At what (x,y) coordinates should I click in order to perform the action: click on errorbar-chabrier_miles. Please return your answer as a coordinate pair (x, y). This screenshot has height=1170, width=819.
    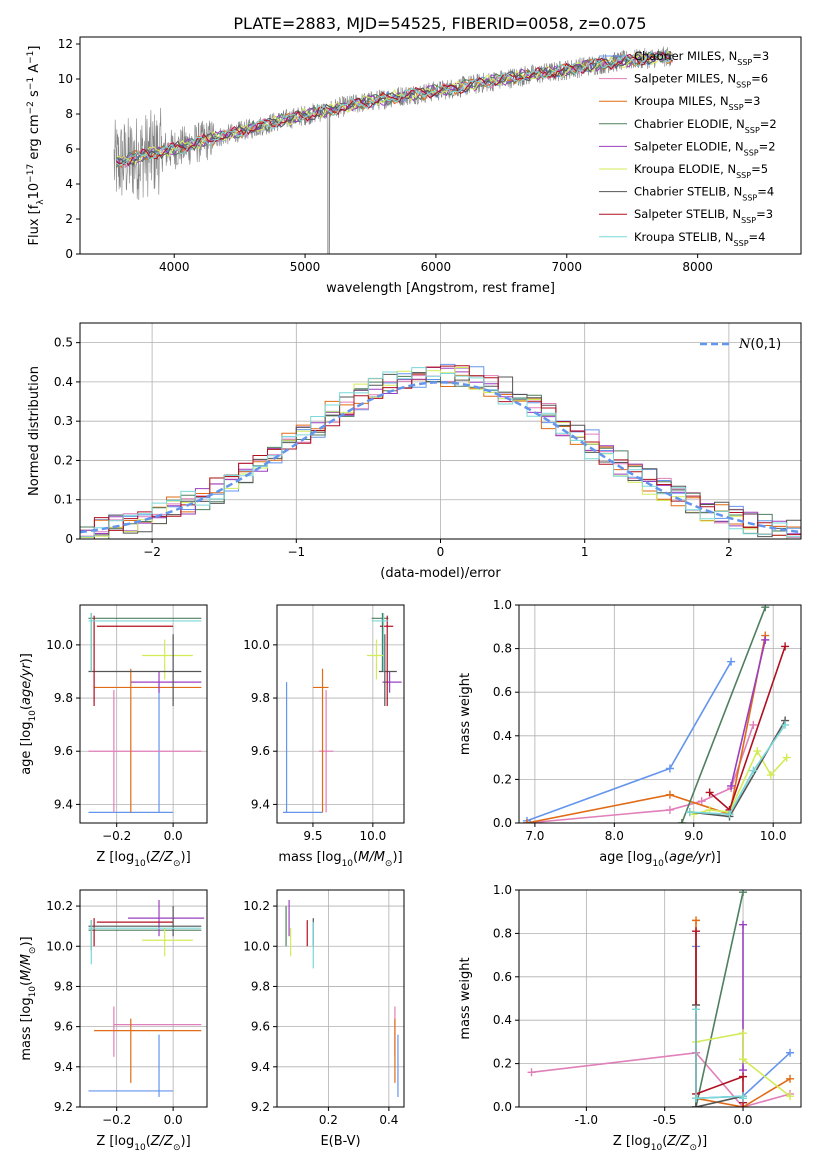
    Looking at the image, I should click on (302, 747).